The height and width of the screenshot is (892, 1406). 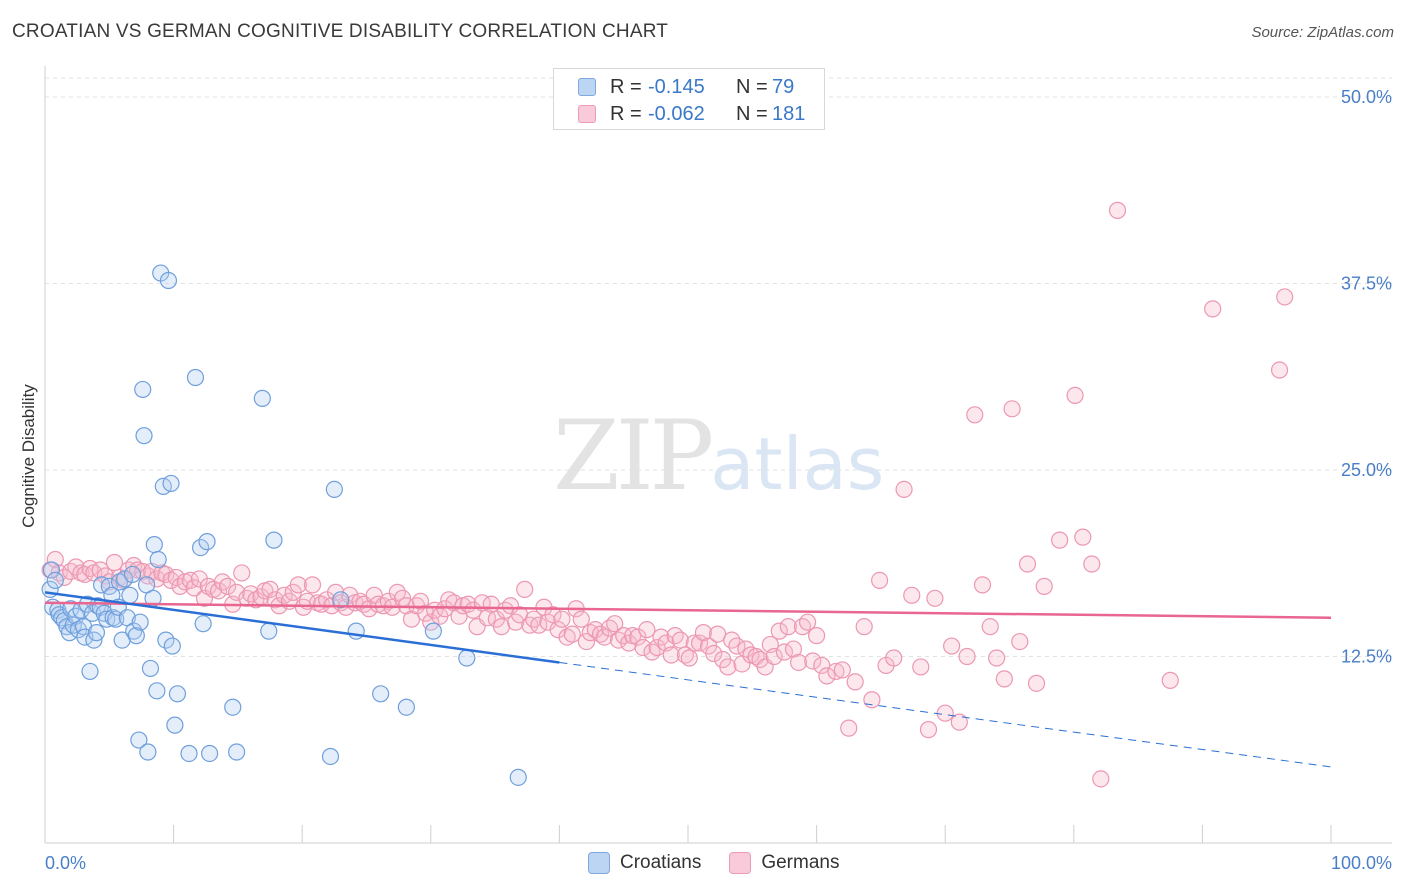 I want to click on legend-row-germans: R = -0.062 N = 181, so click(x=691, y=114).